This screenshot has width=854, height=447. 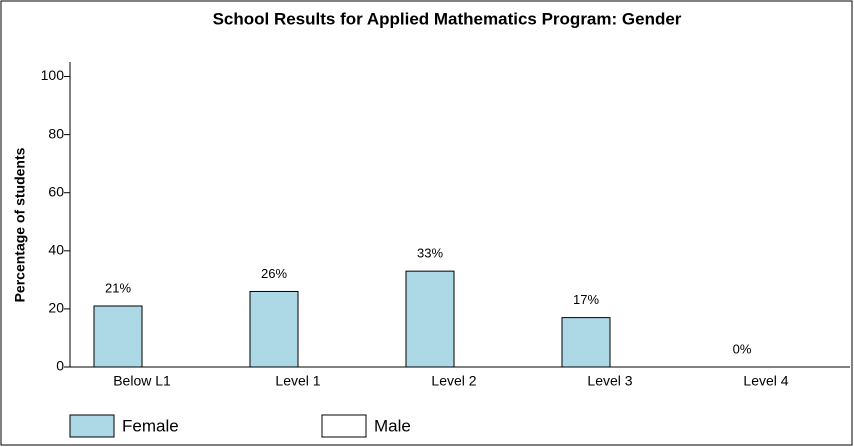 I want to click on y-tick-label: 40, so click(x=56, y=250).